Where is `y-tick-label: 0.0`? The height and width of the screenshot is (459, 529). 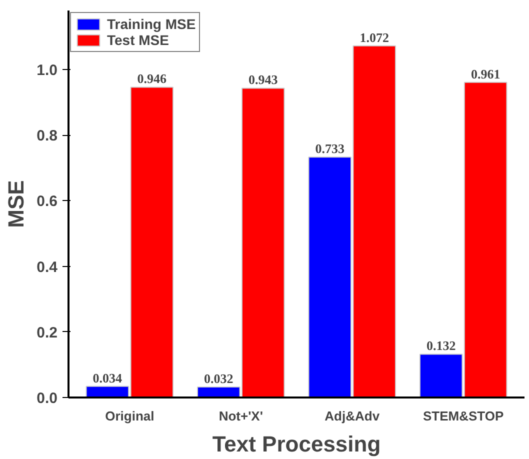
y-tick-label: 0.0 is located at coordinates (47, 398).